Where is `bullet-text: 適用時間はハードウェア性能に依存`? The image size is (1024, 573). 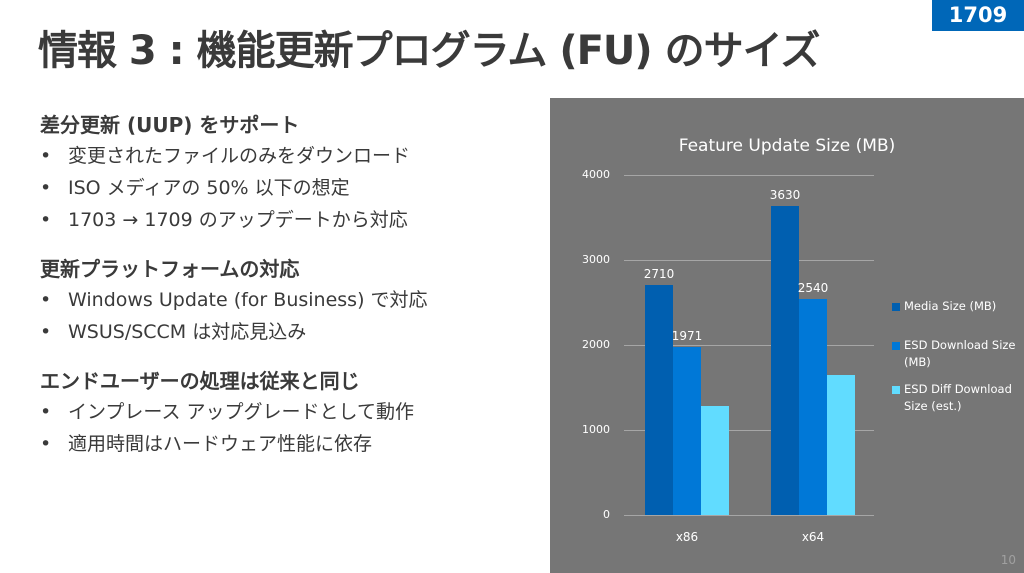 bullet-text: 適用時間はハードウェア性能に依存 is located at coordinates (220, 444).